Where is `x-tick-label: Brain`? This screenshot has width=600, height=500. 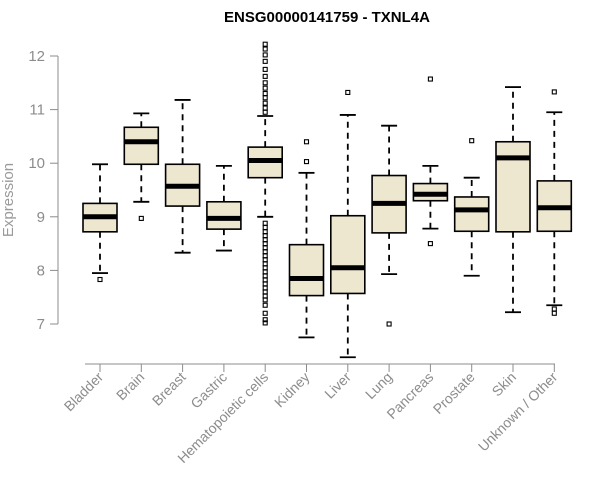 x-tick-label: Brain is located at coordinates (130, 386).